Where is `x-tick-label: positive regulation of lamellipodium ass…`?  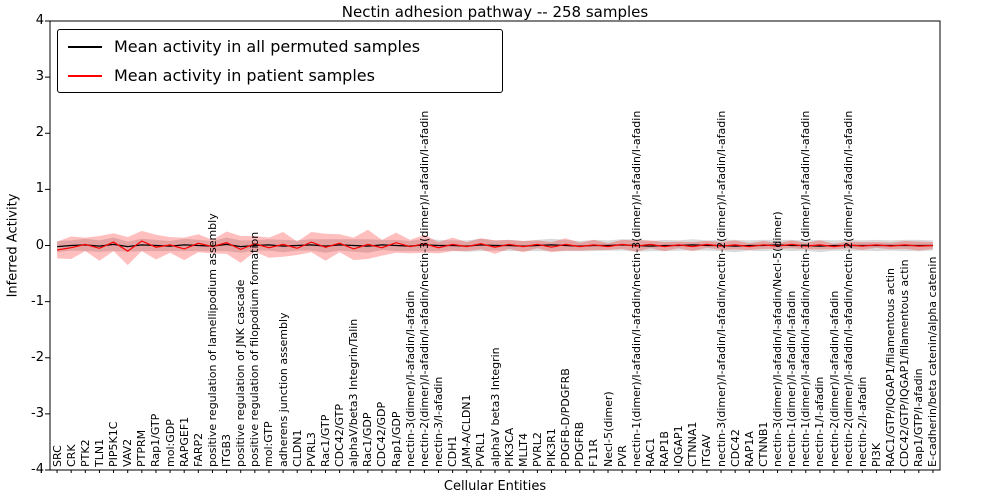
x-tick-label: positive regulation of lamellipodium ass… is located at coordinates (212, 340).